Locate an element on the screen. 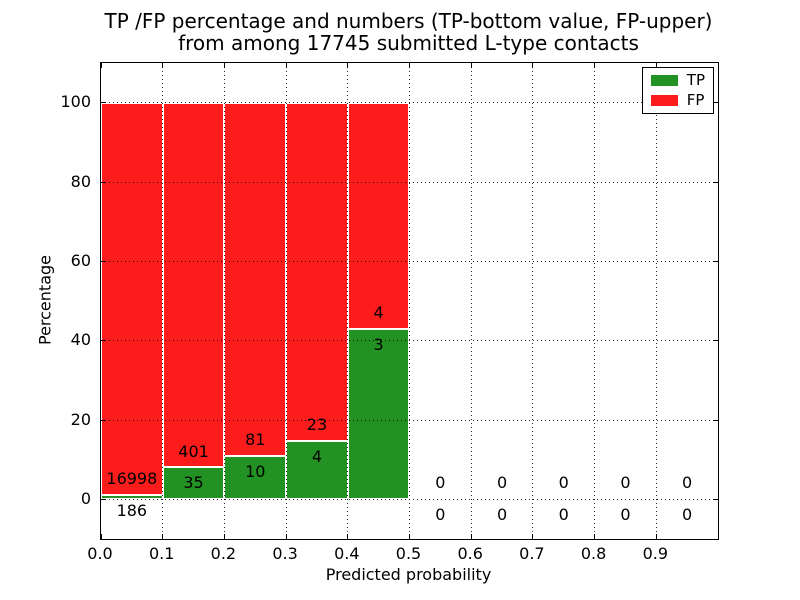 The height and width of the screenshot is (600, 800). x-axis-label: Predicted probability is located at coordinates (408, 574).